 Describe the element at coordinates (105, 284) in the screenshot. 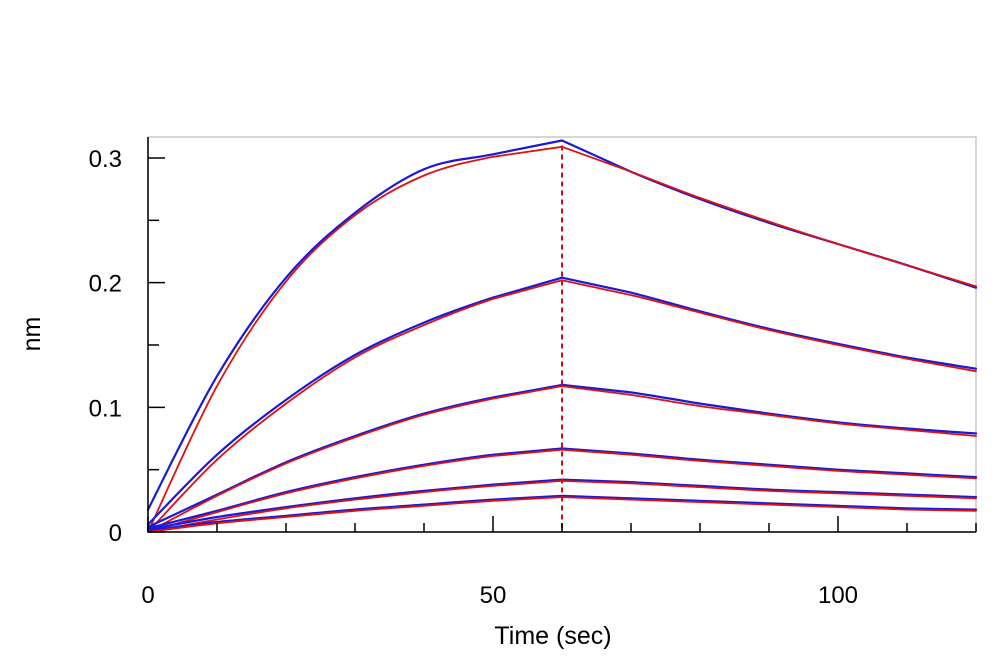

I see `y-tick-label: 0.2` at that location.